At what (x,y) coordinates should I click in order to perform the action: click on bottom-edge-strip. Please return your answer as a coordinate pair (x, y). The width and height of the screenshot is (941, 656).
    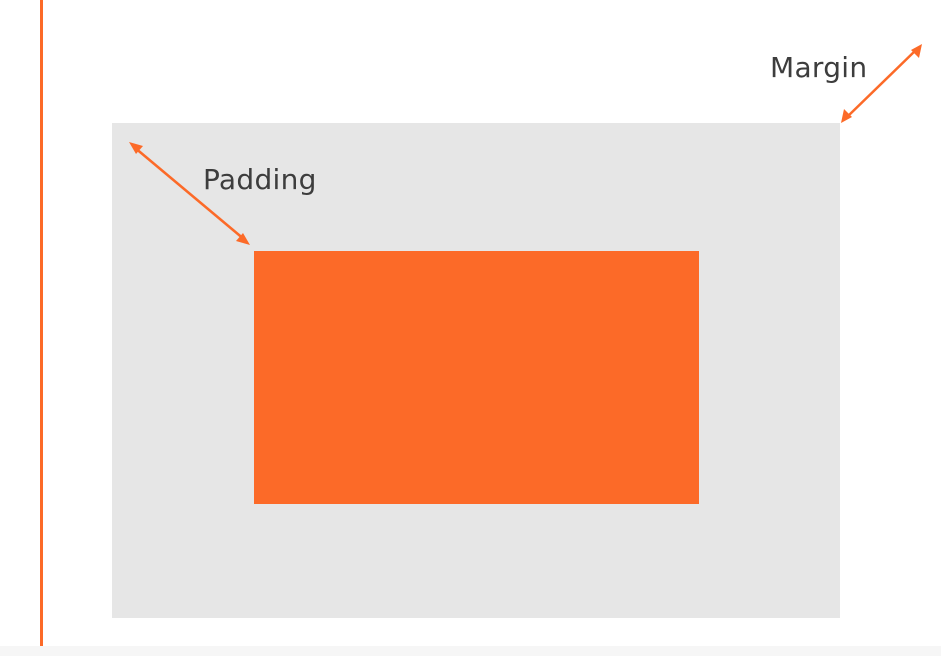
    Looking at the image, I should click on (470, 651).